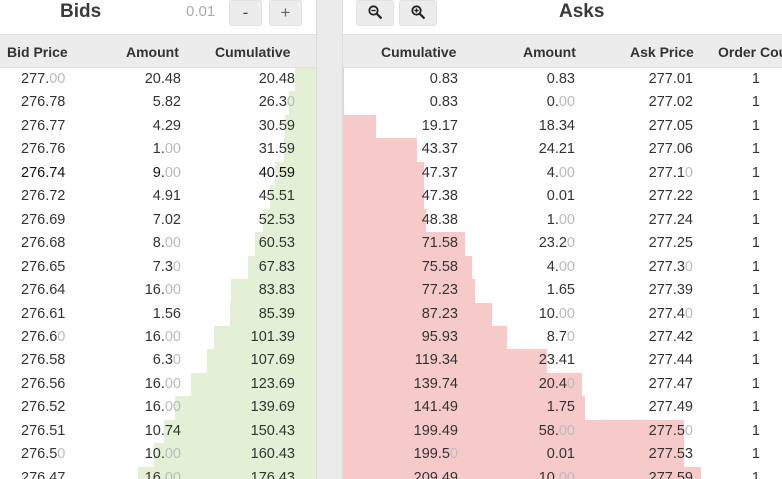 The height and width of the screenshot is (479, 782). What do you see at coordinates (158, 431) in the screenshot?
I see `bid-row: 276.51 10.74 150.43` at bounding box center [158, 431].